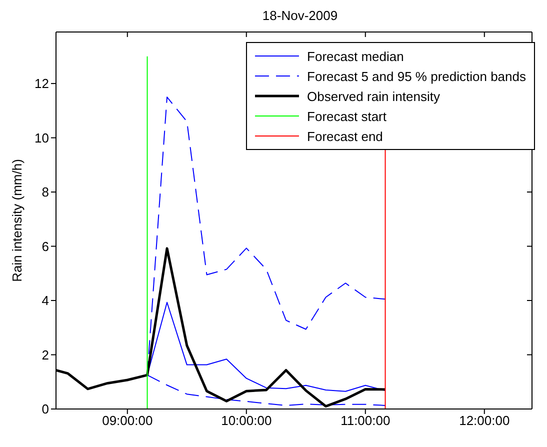 This screenshot has width=547, height=447. I want to click on y-tick-label: 8, so click(45, 192).